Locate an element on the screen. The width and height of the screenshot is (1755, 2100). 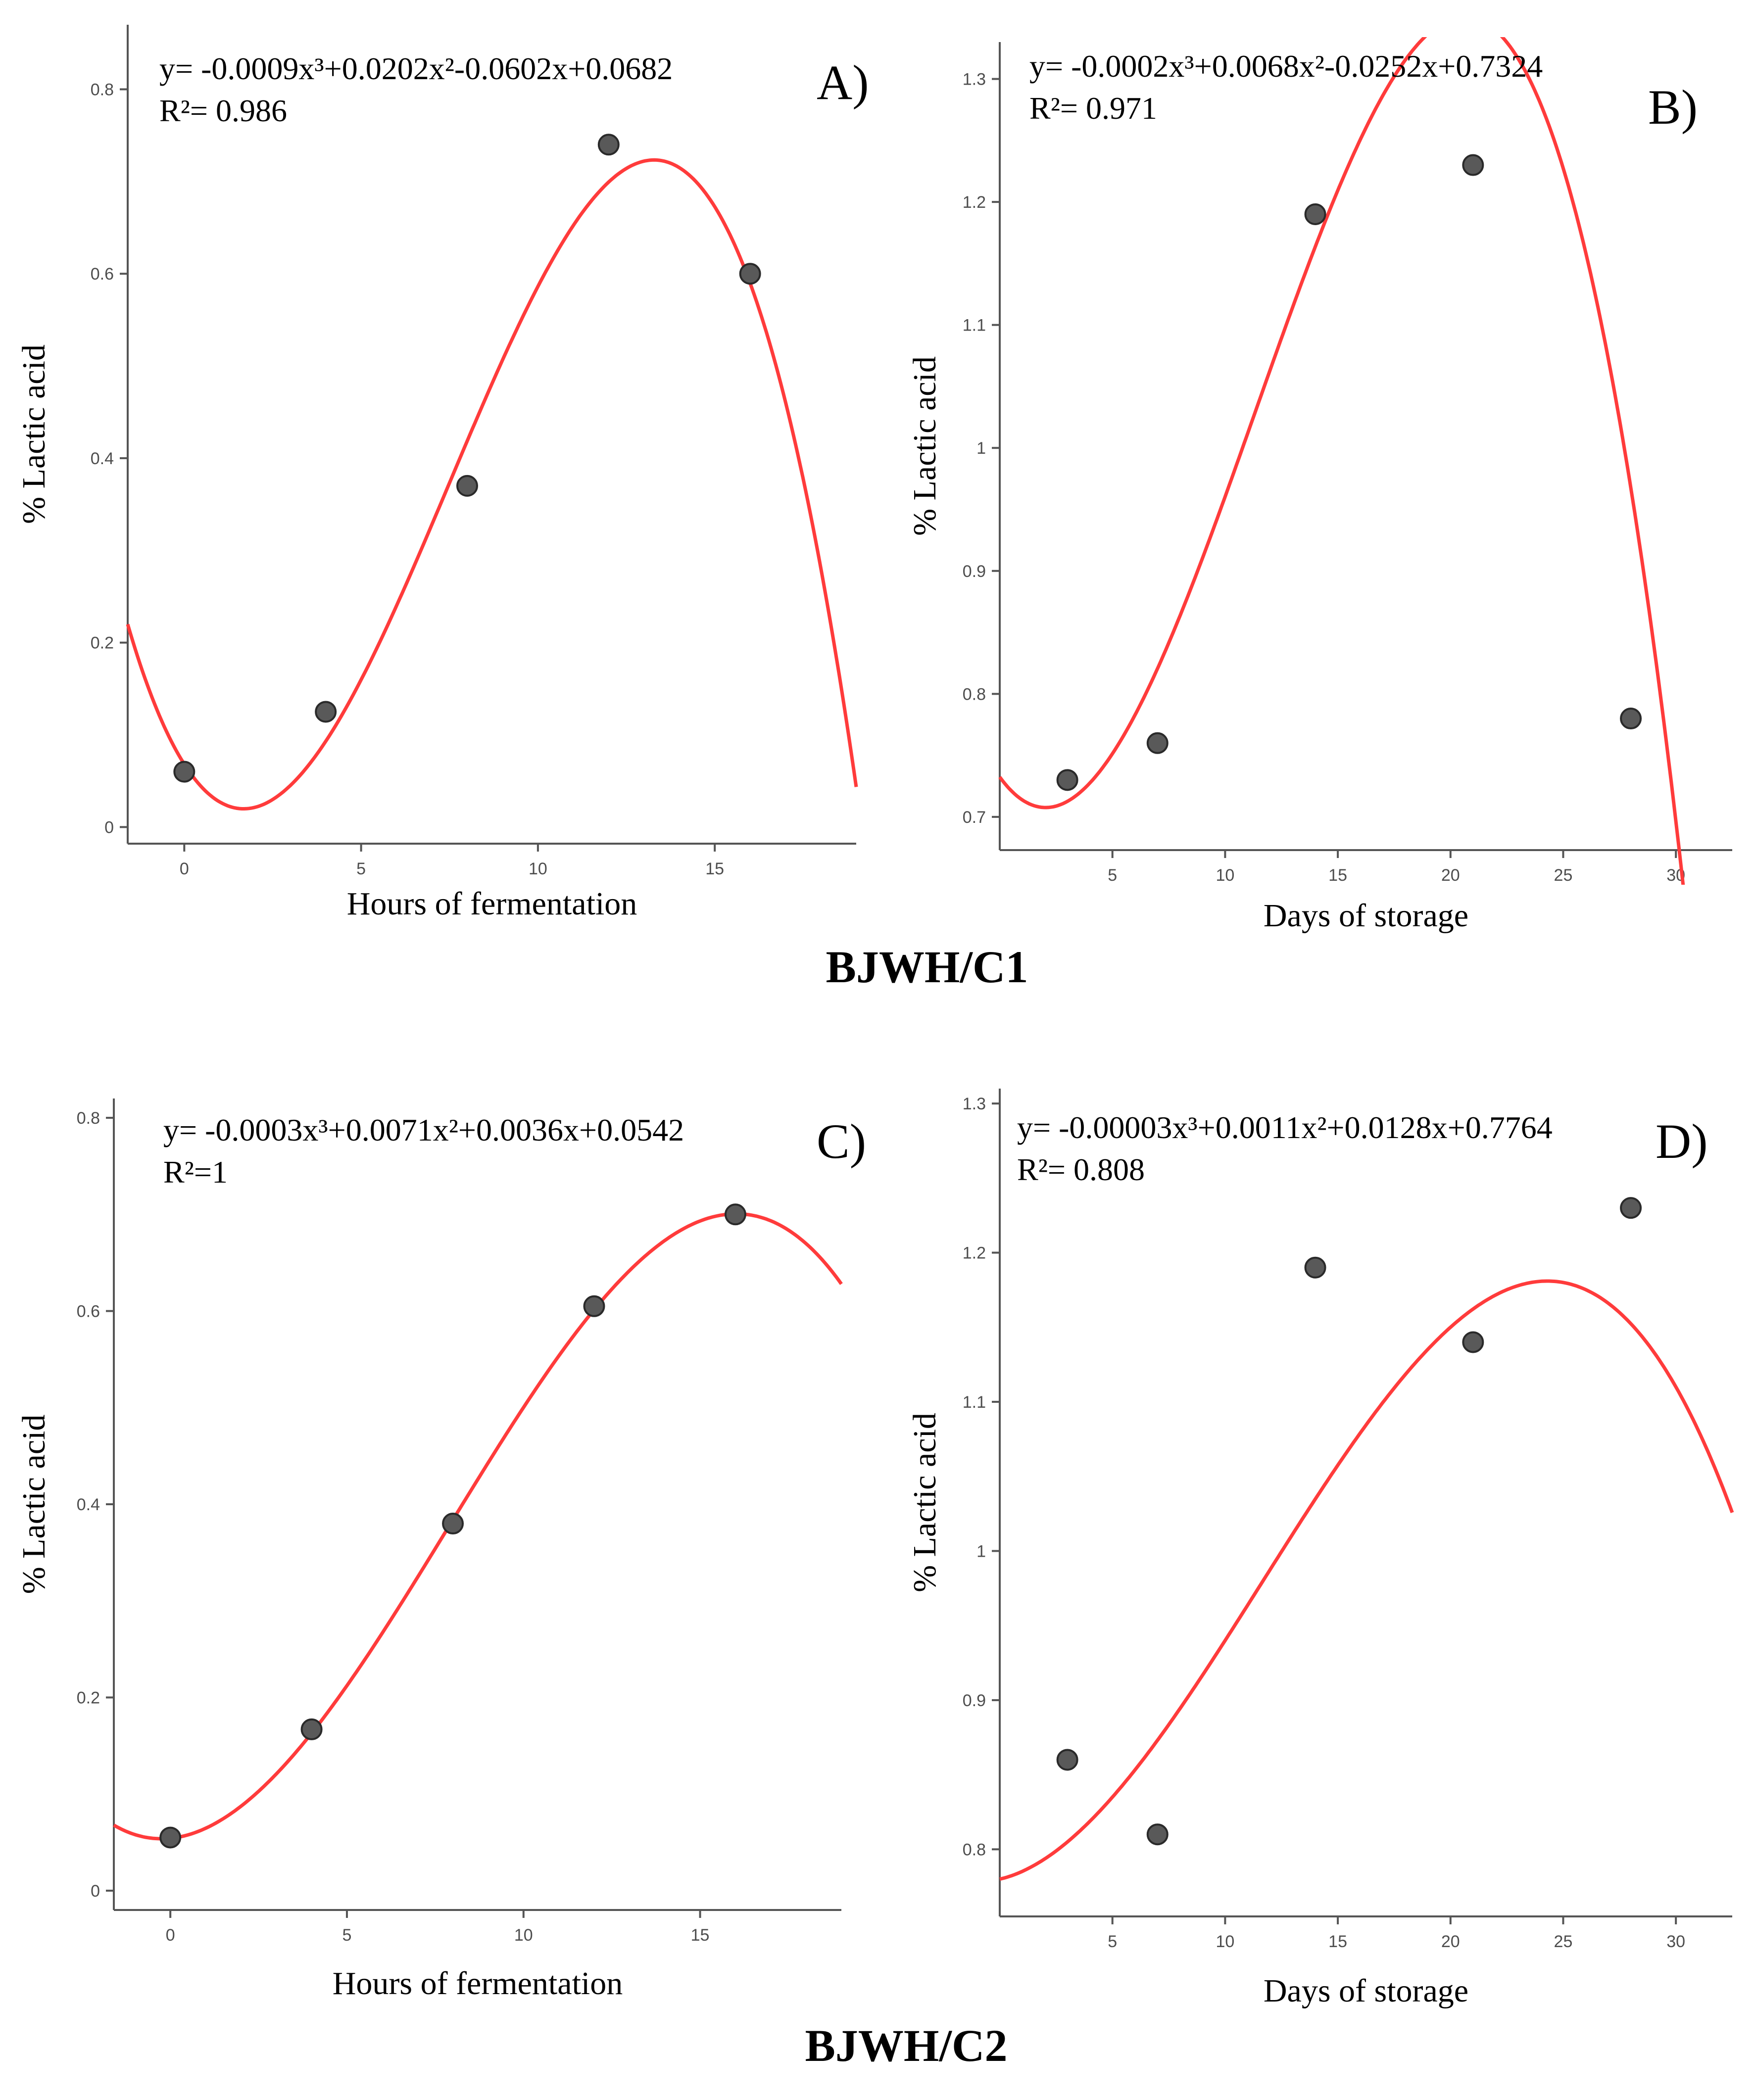
r-squared: R²= 0.986 is located at coordinates (223, 110).